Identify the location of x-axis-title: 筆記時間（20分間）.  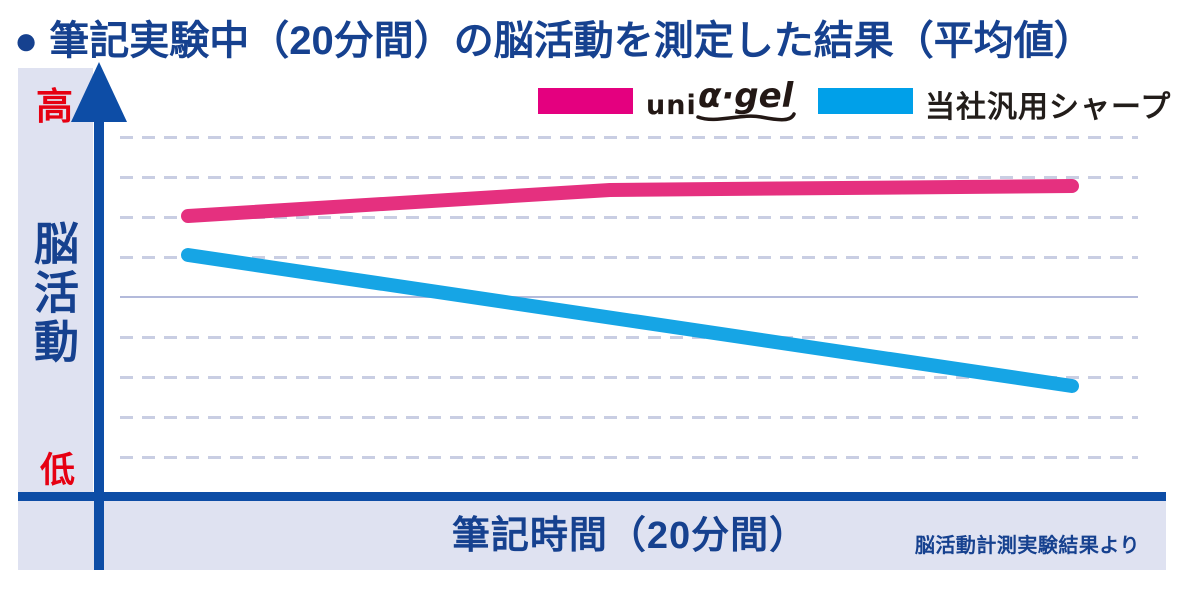
(630, 536).